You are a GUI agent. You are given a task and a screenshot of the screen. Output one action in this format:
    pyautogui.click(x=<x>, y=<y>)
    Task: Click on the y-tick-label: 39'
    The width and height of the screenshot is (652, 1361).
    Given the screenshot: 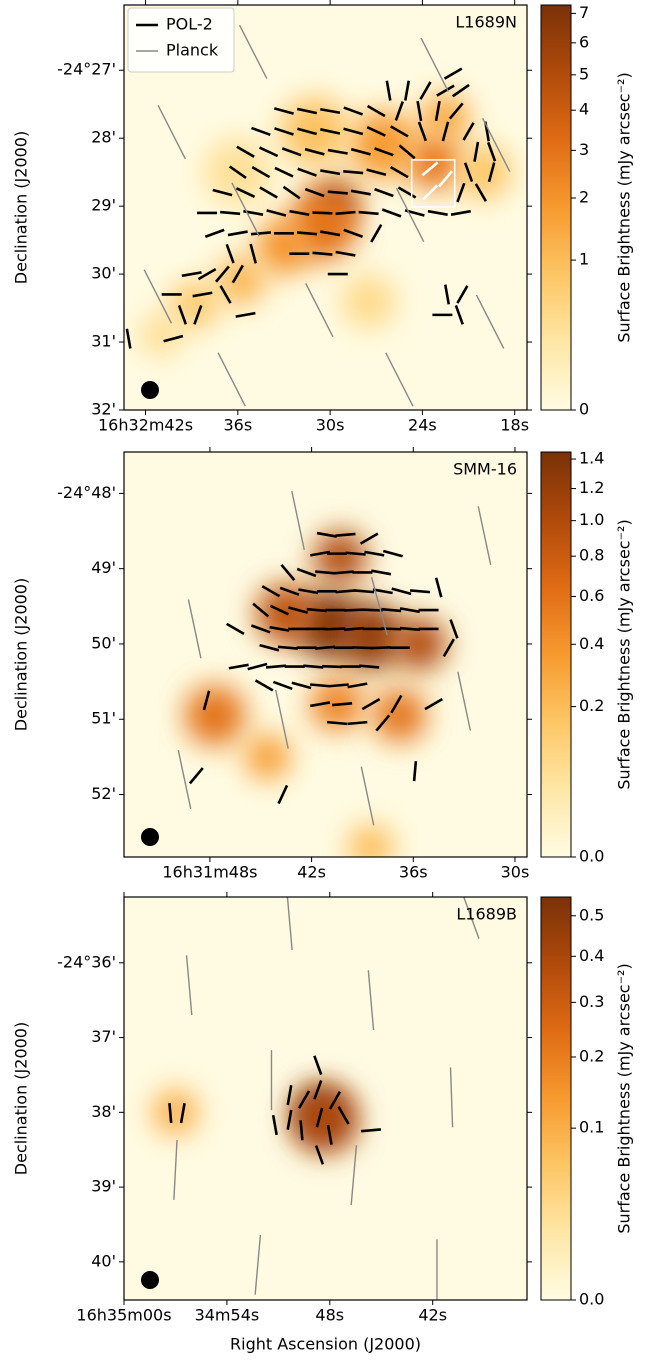 What is the action you would take?
    pyautogui.click(x=103, y=1186)
    